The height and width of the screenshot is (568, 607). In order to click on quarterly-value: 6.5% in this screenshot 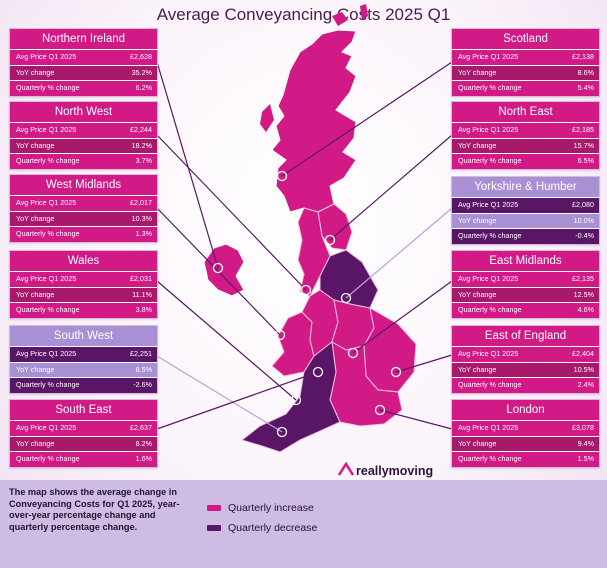, I will do `click(585, 160)`.